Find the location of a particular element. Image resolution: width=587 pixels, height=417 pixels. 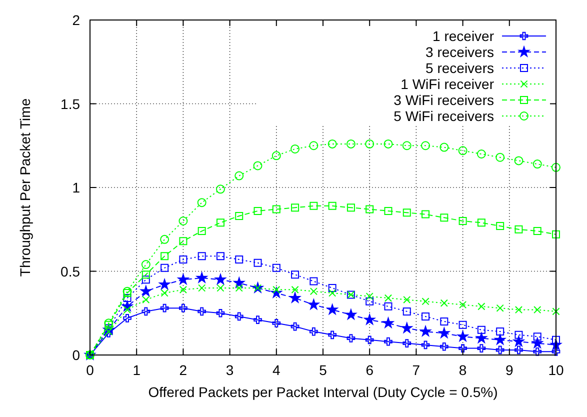

y-tick-label: 0.5 is located at coordinates (70, 271).